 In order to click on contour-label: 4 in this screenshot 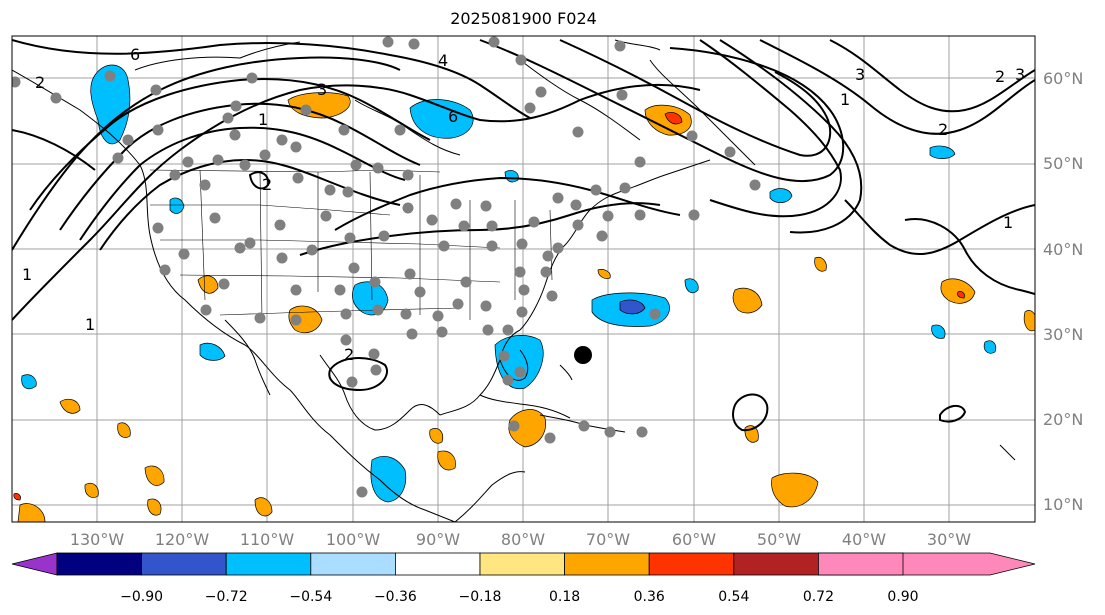, I will do `click(443, 60)`.